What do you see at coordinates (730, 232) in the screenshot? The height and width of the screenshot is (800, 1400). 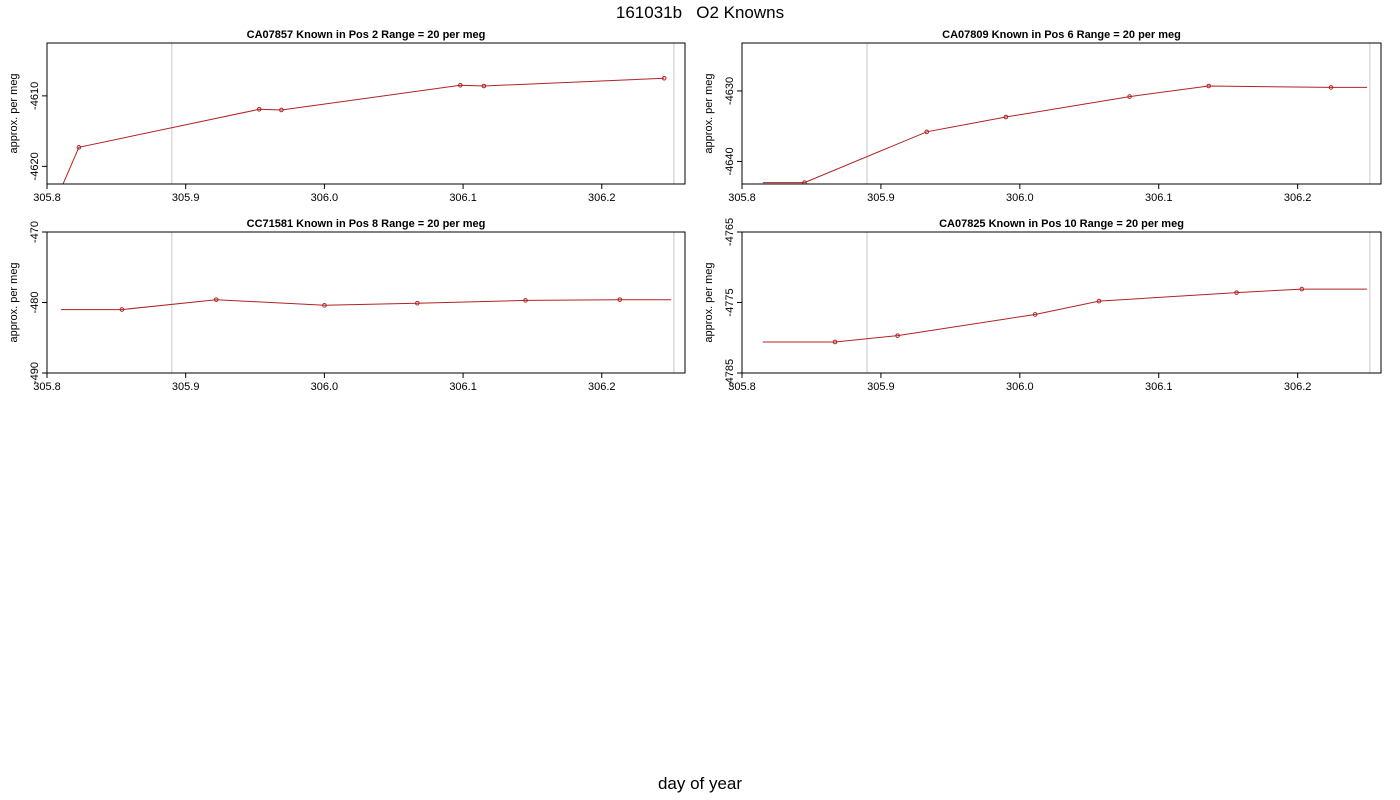 I see `y-tick-label: -4765` at bounding box center [730, 232].